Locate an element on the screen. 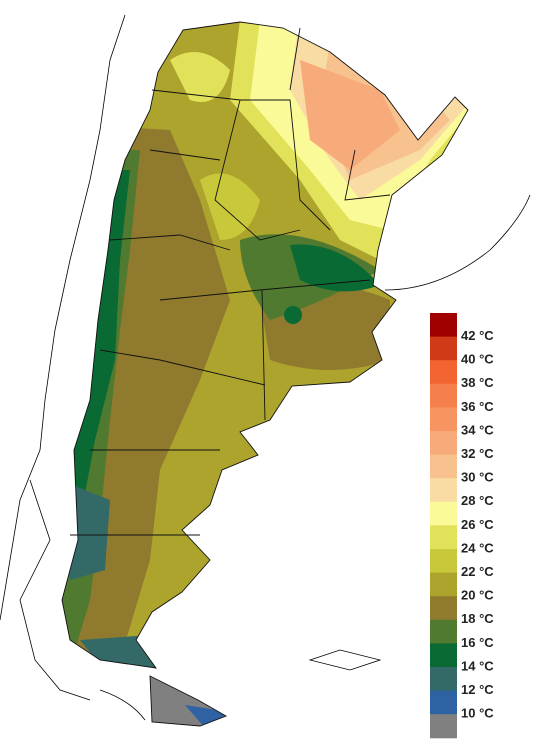 The height and width of the screenshot is (745, 538). legend-label: 32 °C is located at coordinates (477, 453).